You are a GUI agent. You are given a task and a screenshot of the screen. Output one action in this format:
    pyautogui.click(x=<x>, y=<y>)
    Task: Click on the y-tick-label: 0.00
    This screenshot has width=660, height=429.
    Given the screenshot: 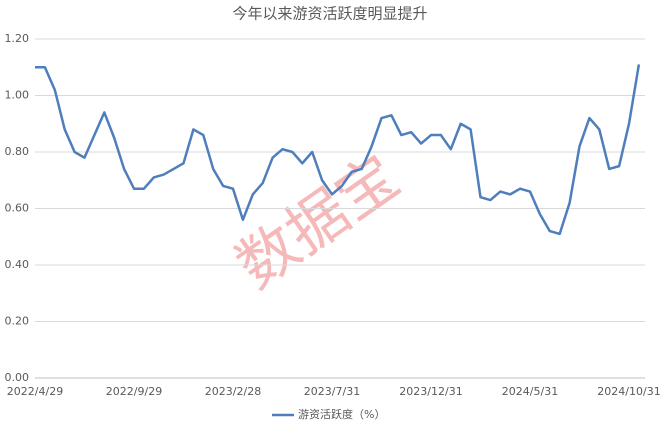 What is the action you would take?
    pyautogui.click(x=17, y=377)
    